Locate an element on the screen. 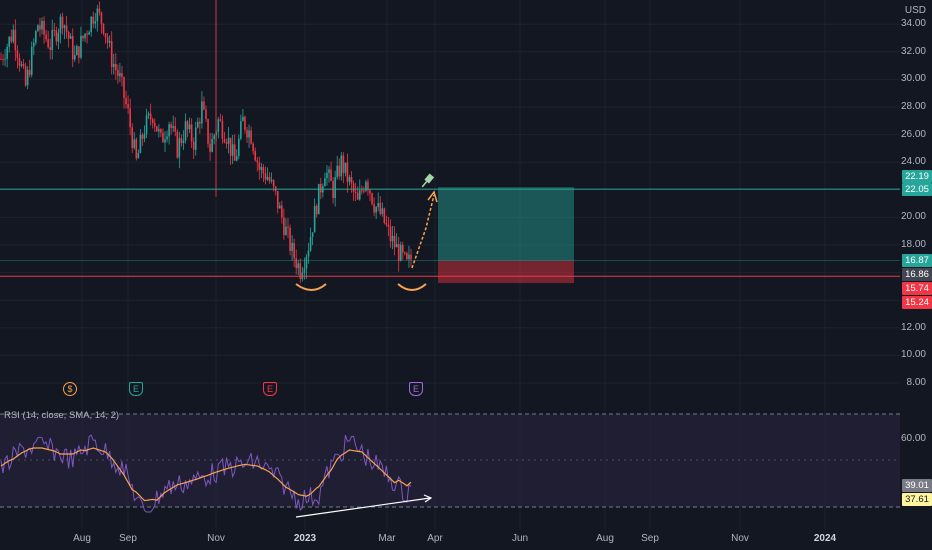  rsi-divergence-line is located at coordinates (363, 507).